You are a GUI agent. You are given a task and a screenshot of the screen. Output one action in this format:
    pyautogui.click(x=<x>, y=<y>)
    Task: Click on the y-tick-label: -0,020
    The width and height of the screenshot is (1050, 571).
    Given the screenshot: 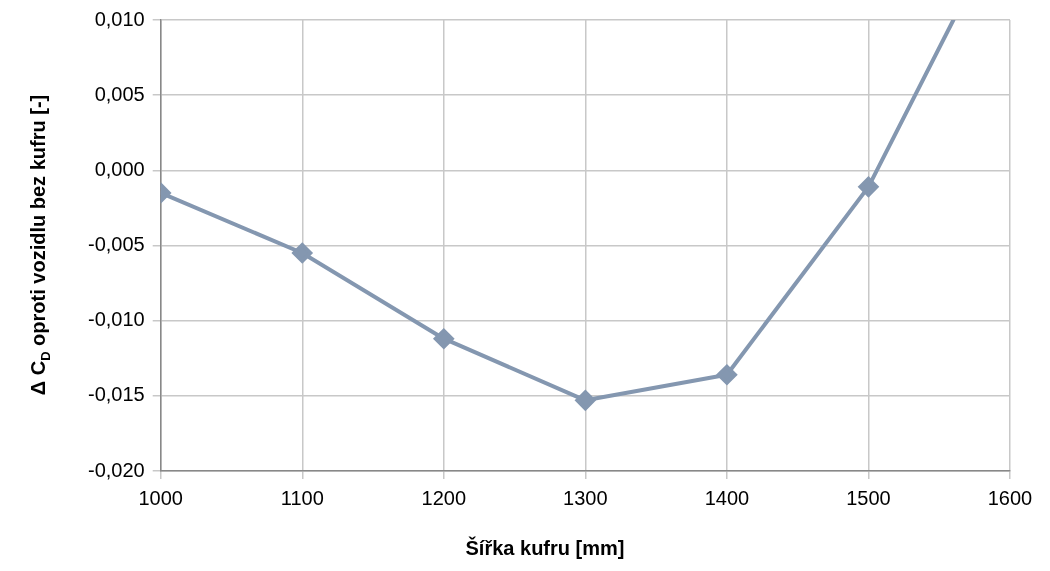 What is the action you would take?
    pyautogui.click(x=116, y=469)
    